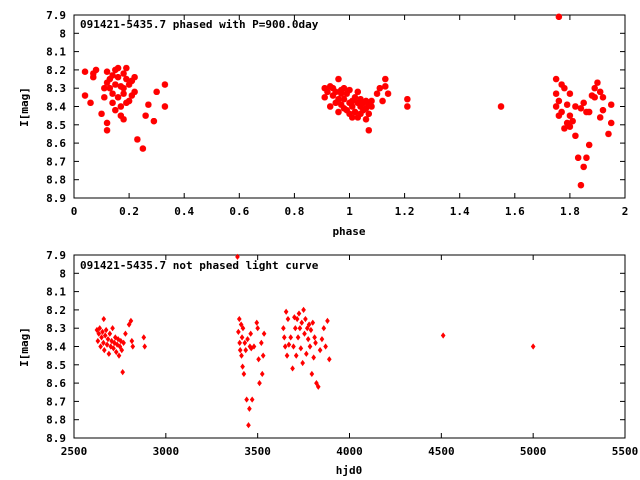  What do you see at coordinates (257, 451) in the screenshot?
I see `unphased-x-tick-label: 3500` at bounding box center [257, 451].